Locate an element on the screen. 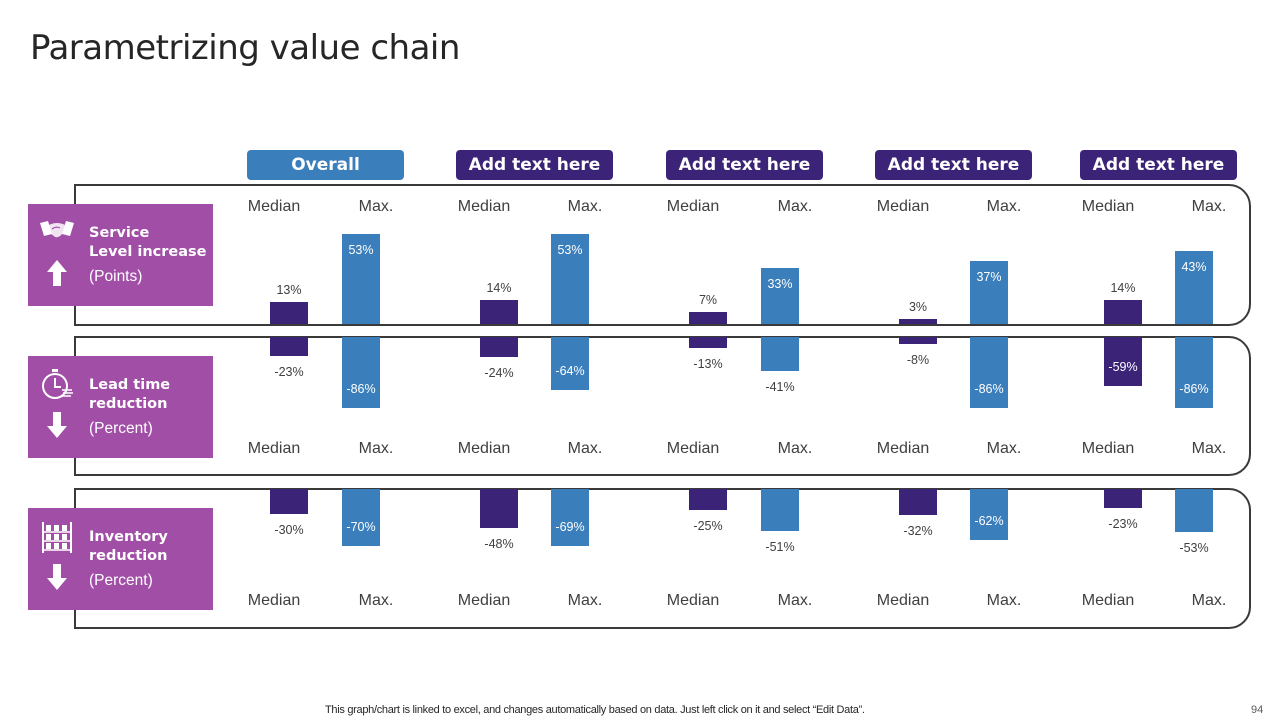 This screenshot has height=720, width=1280. category-card-service-level: Service Level increase (Points) is located at coordinates (120, 255).